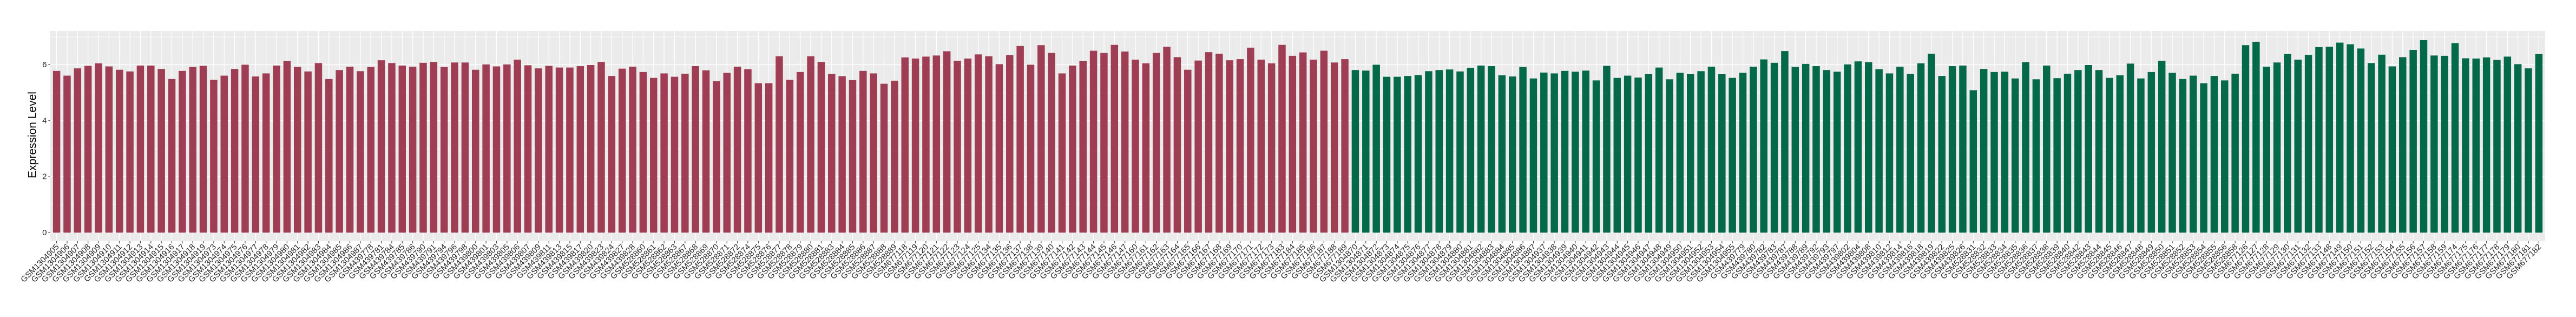 The image size is (2576, 317). Describe the element at coordinates (44, 120) in the screenshot. I see `svg-text: 4` at that location.